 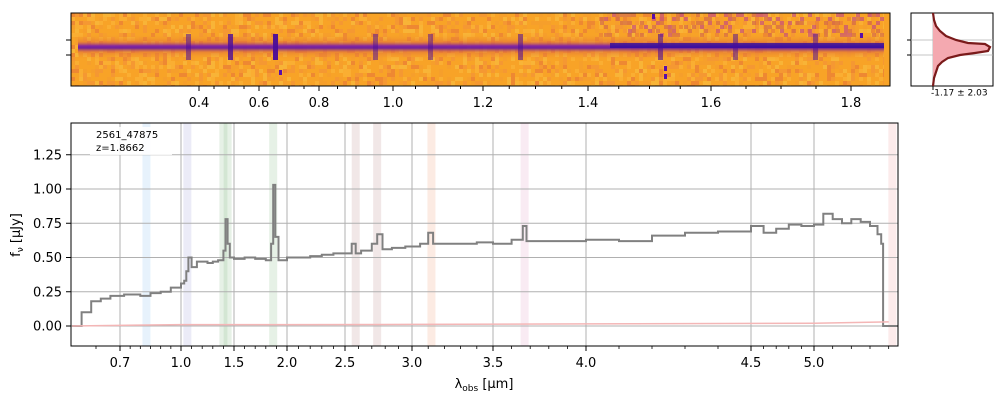 I want to click on emission-line-band, so click(x=187, y=234).